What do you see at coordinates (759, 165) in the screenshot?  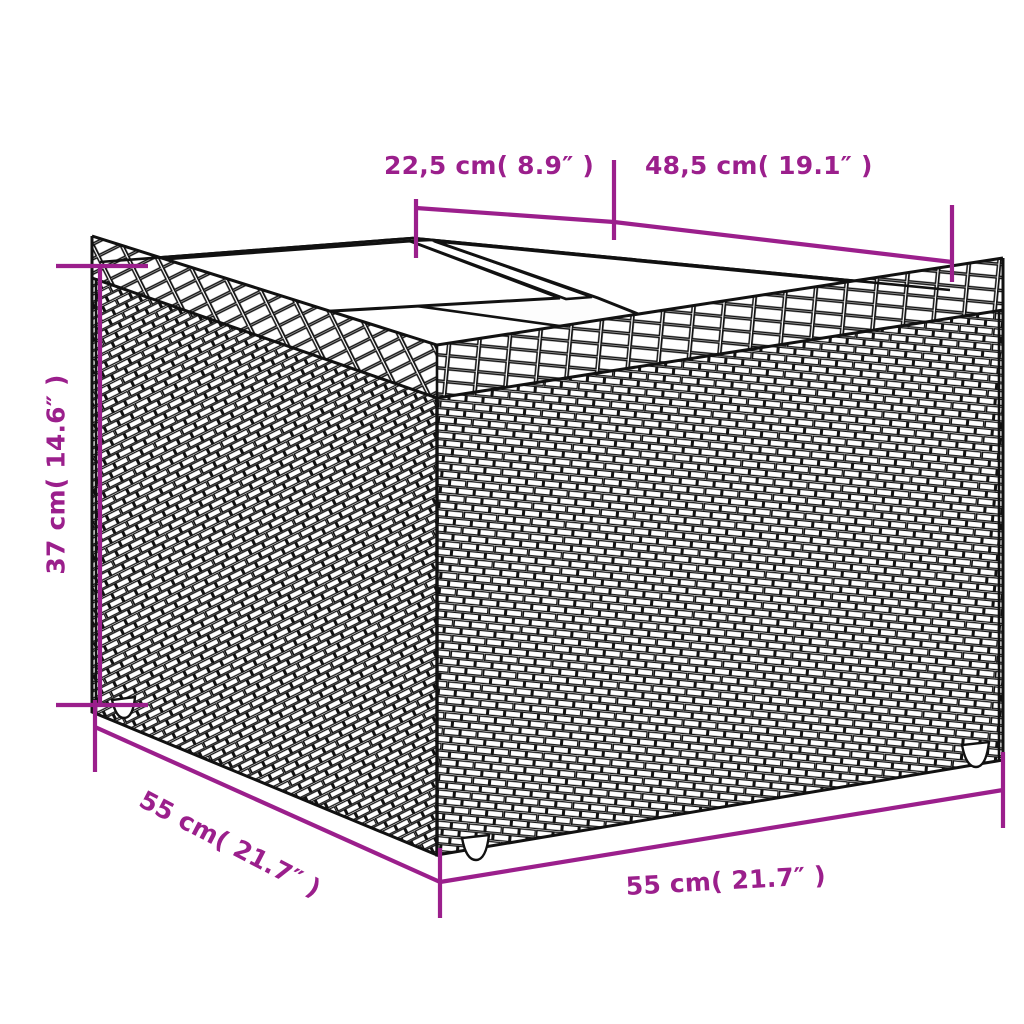 I see `dimension-label-top-right: 48,5 cm( 19.1″ )` at bounding box center [759, 165].